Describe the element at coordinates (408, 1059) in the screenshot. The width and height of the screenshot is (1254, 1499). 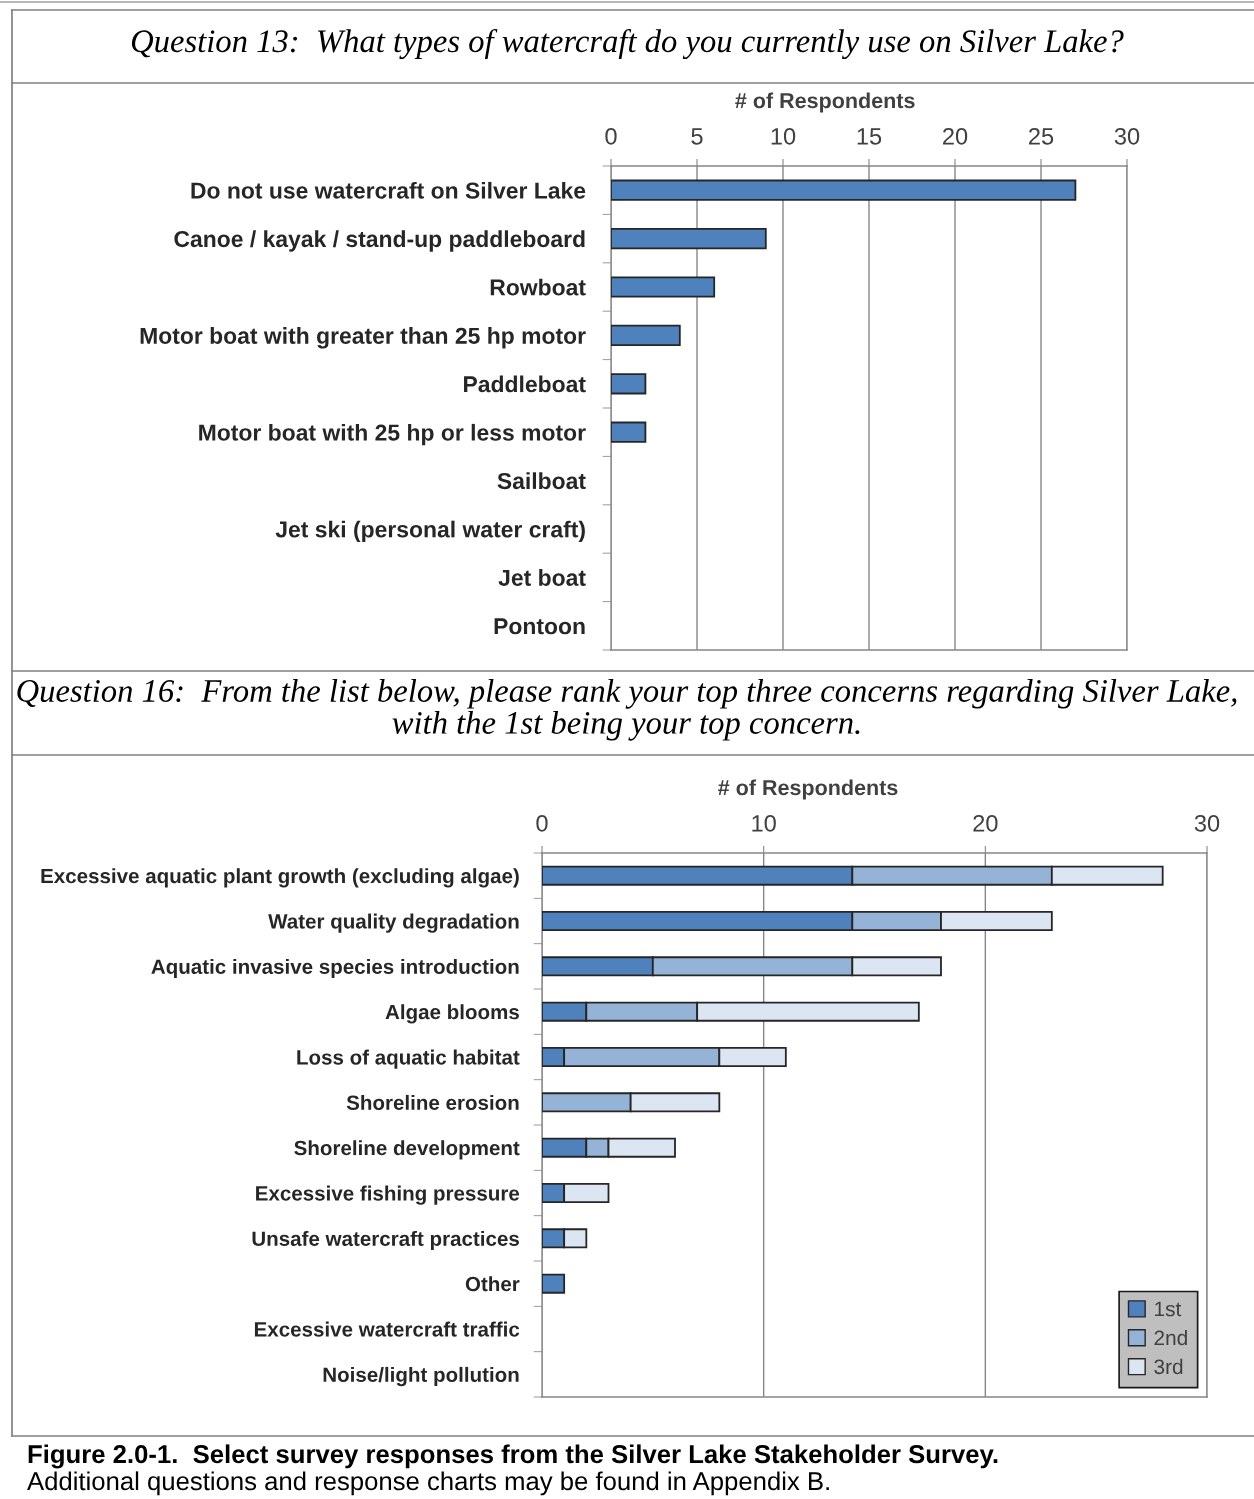
I see `y-tick-label: Loss of aquatic habitat` at that location.